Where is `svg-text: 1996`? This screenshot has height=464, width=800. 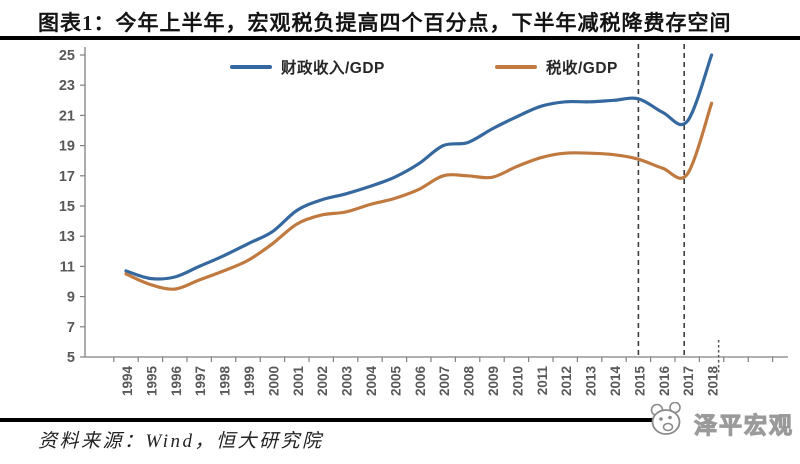 svg-text: 1996 is located at coordinates (176, 381).